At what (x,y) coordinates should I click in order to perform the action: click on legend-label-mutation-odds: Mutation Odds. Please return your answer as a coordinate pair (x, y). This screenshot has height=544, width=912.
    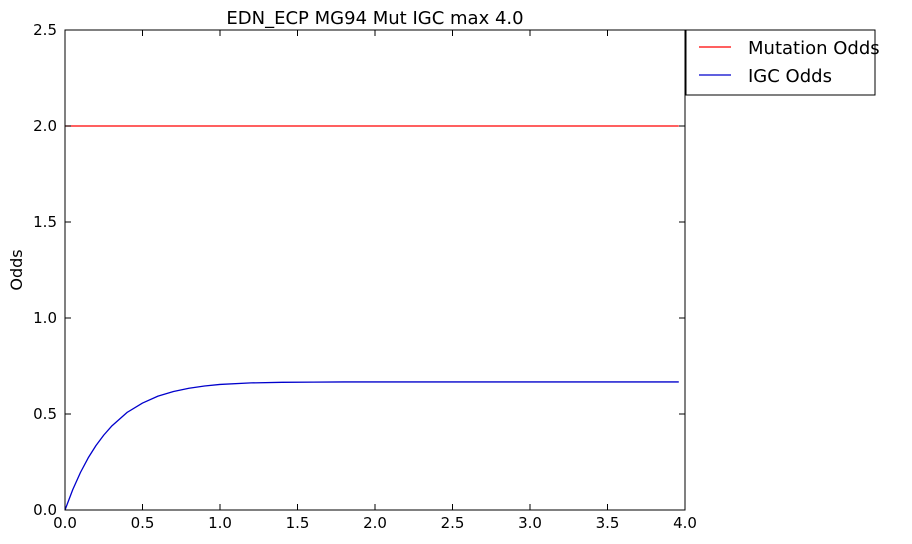
    Looking at the image, I should click on (814, 48).